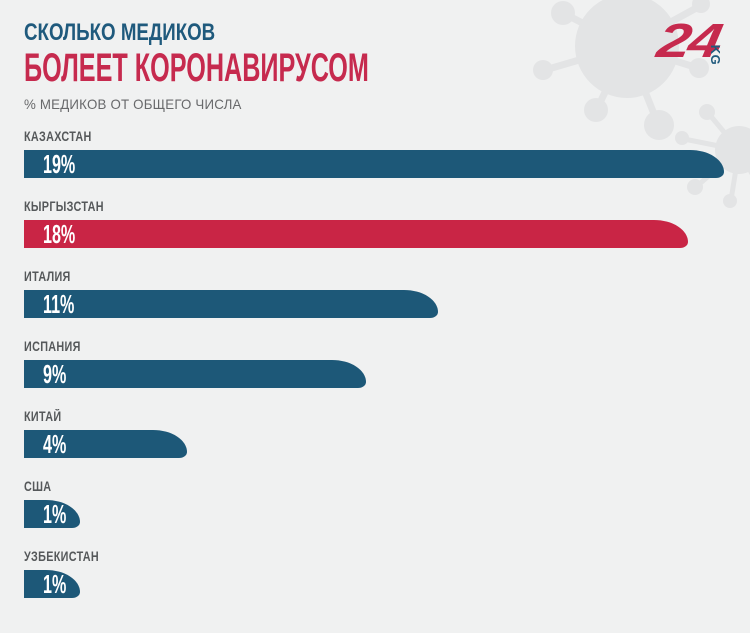  I want to click on country-label: США, so click(38, 486).